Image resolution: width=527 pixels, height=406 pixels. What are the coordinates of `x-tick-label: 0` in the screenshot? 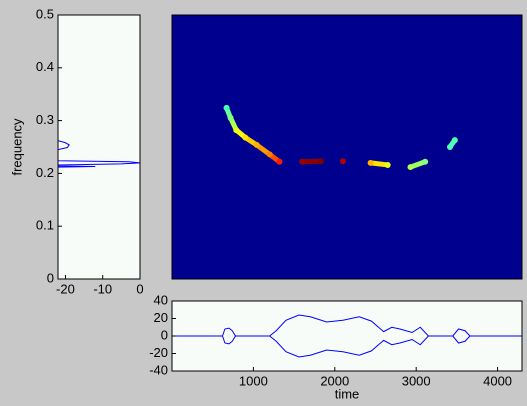 It's located at (139, 288).